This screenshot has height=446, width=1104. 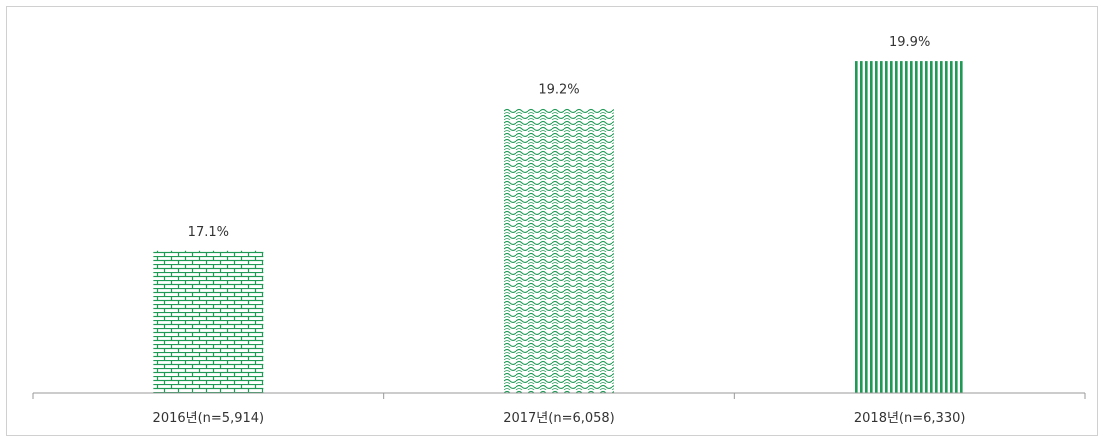 I want to click on x-tick-label-0: 2016년(n=5,914), so click(x=209, y=418).